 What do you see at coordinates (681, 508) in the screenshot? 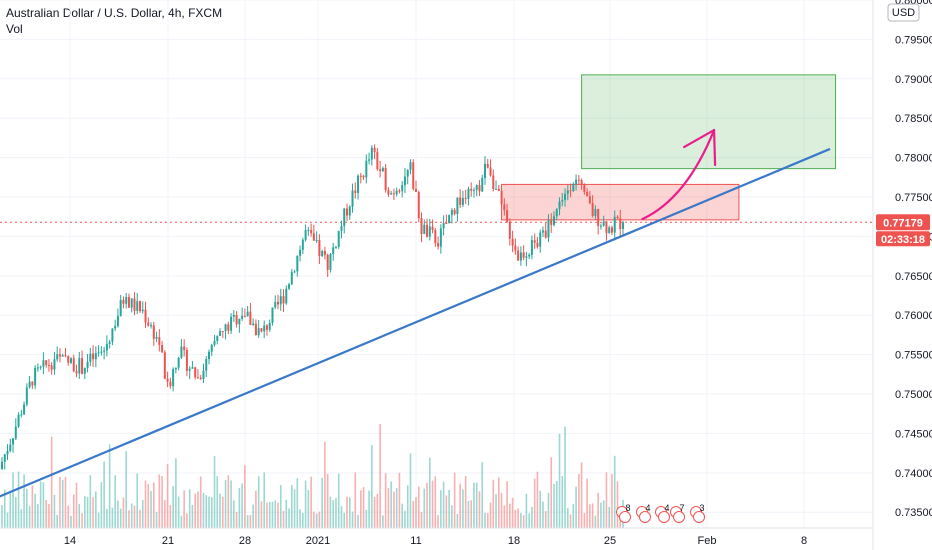
I see `event-count-label: 7` at bounding box center [681, 508].